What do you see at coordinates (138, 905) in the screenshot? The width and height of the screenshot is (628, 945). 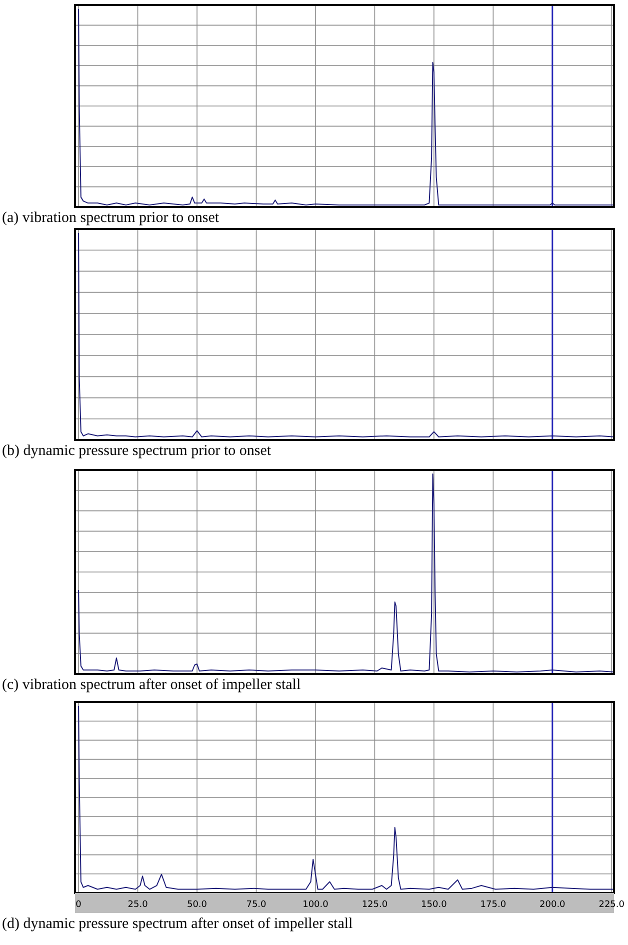 I see `x-tick-label: 25.0` at bounding box center [138, 905].